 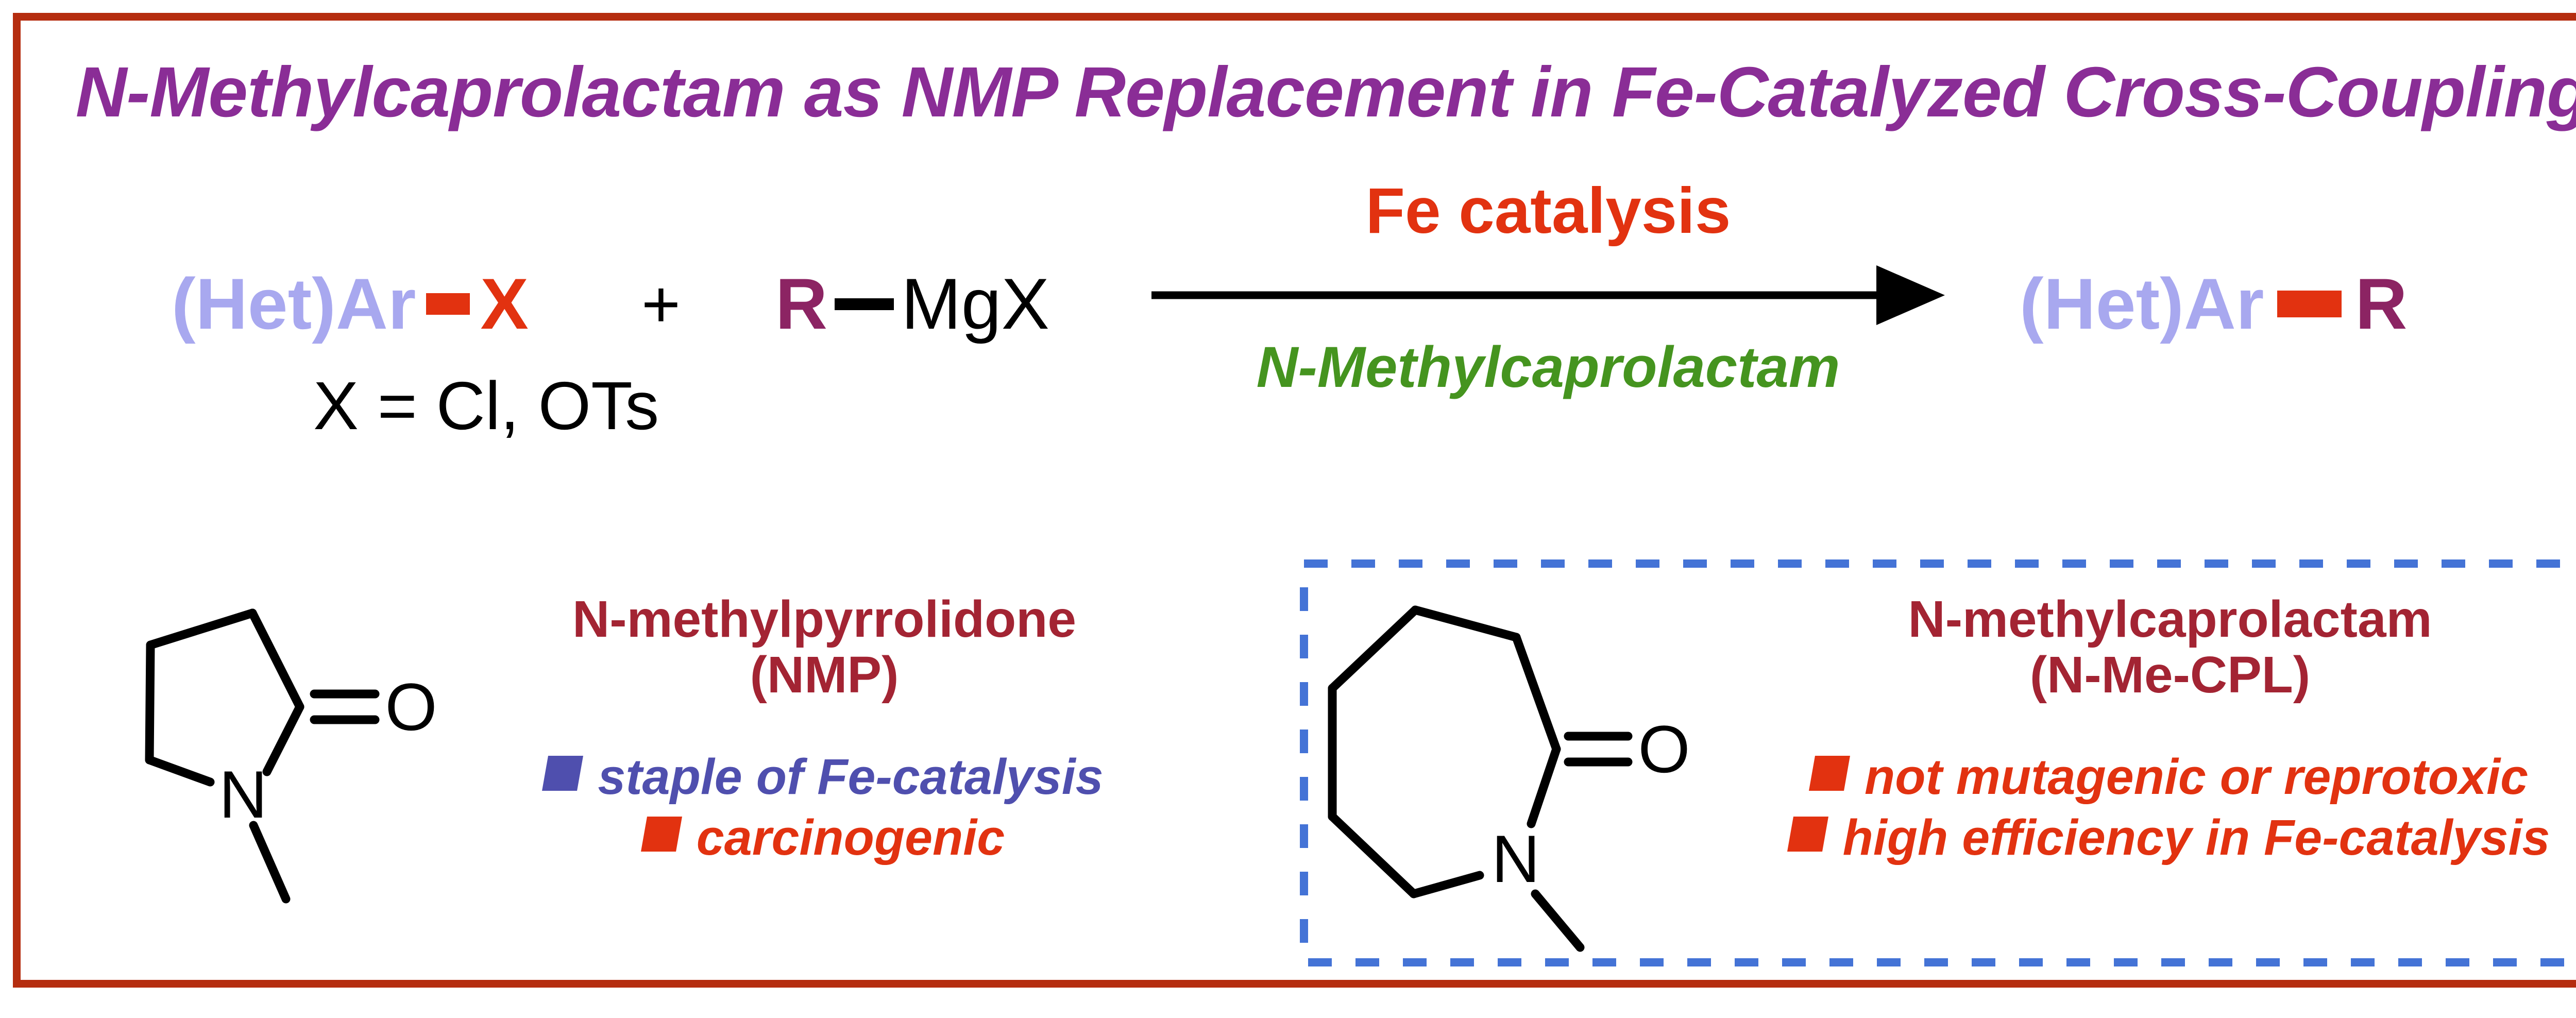 What do you see at coordinates (1548, 211) in the screenshot?
I see `condition-above-arrow: Fe catalysis` at bounding box center [1548, 211].